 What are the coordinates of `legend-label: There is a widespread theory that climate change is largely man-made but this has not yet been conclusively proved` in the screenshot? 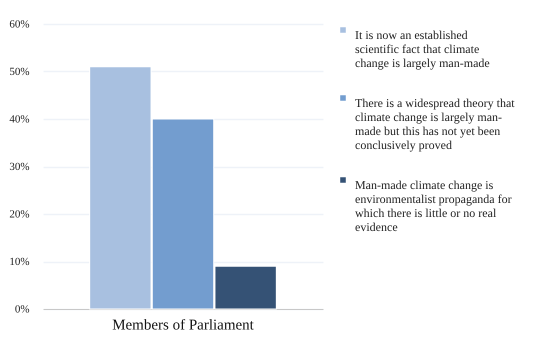 It's located at (435, 124).